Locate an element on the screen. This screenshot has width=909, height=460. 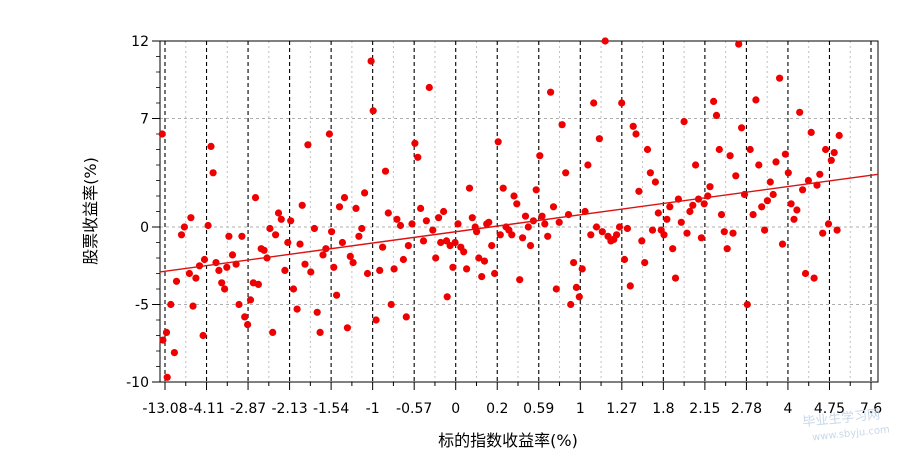
x-tick-label: -1.54 is located at coordinates (331, 409).